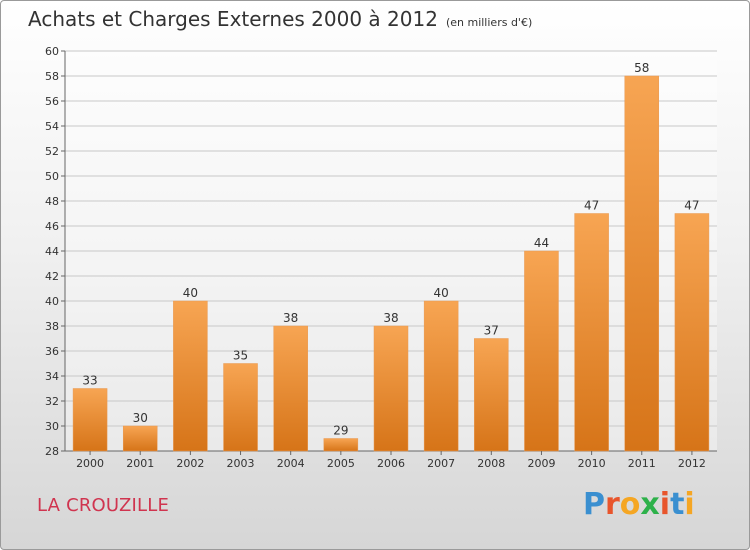 This screenshot has height=550, width=750. I want to click on logo-letter: P, so click(594, 504).